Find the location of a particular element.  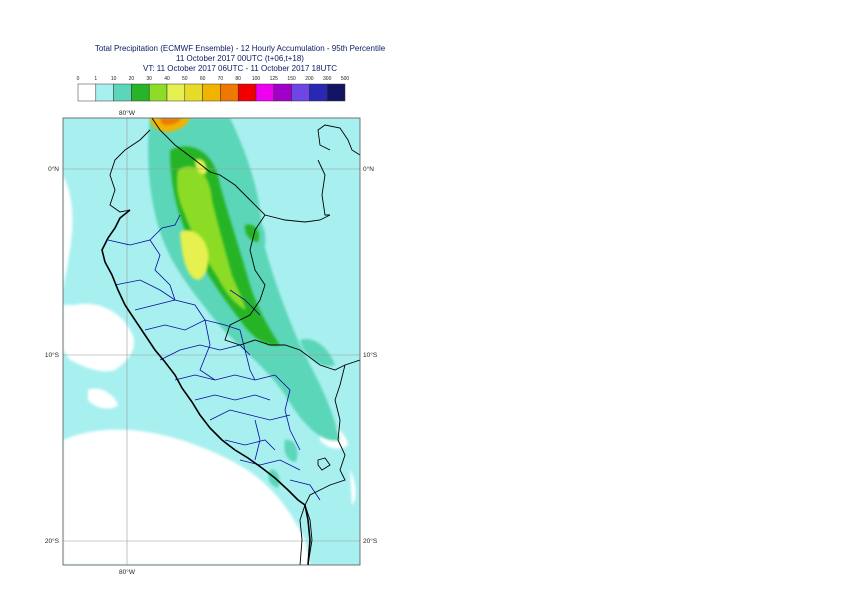

legend-threshold-label: 10 is located at coordinates (114, 79).